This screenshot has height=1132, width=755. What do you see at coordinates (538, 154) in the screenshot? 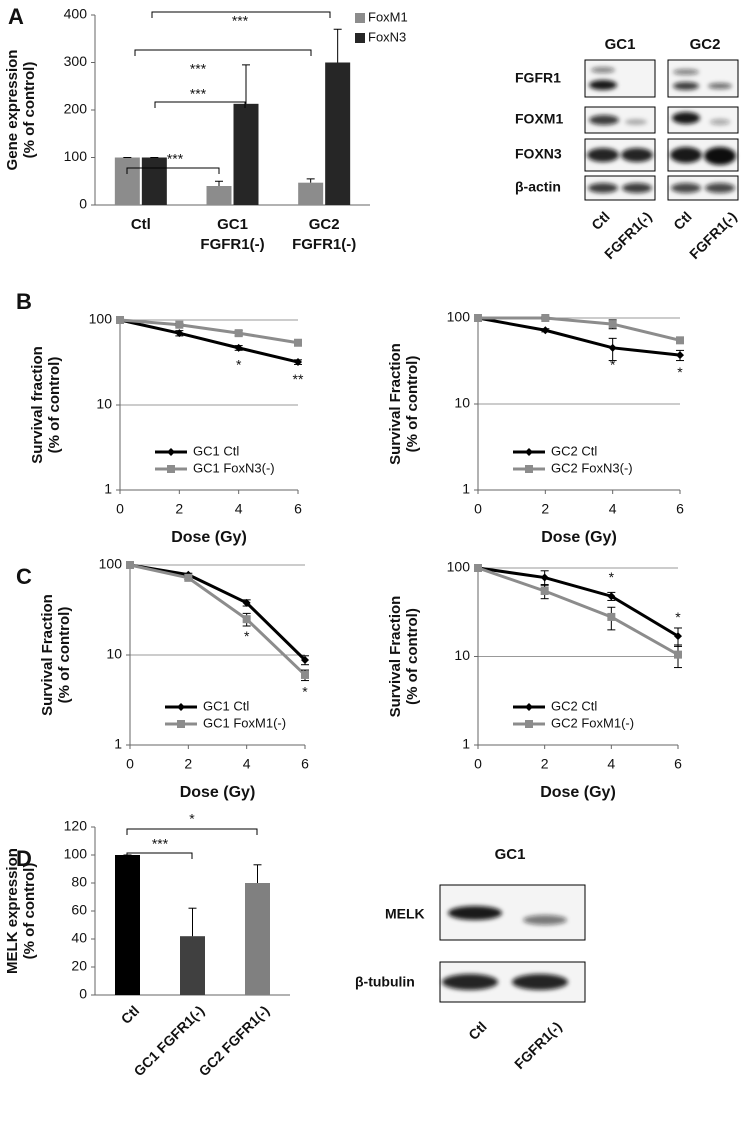
I see `blot-row: FOXN3` at bounding box center [538, 154].